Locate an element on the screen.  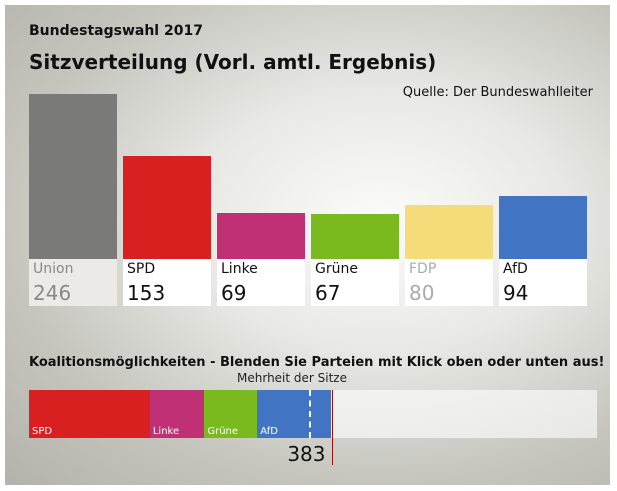
bar-linke is located at coordinates (261, 235).